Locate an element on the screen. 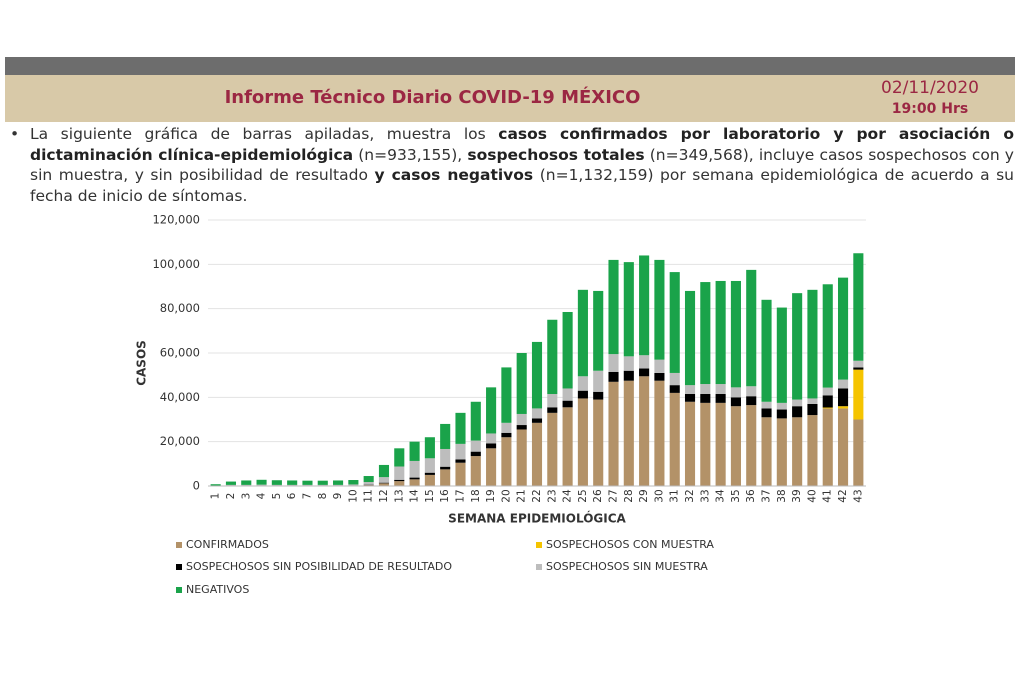 This screenshot has width=1024, height=682. x-tick-label: 13 is located at coordinates (399, 495).